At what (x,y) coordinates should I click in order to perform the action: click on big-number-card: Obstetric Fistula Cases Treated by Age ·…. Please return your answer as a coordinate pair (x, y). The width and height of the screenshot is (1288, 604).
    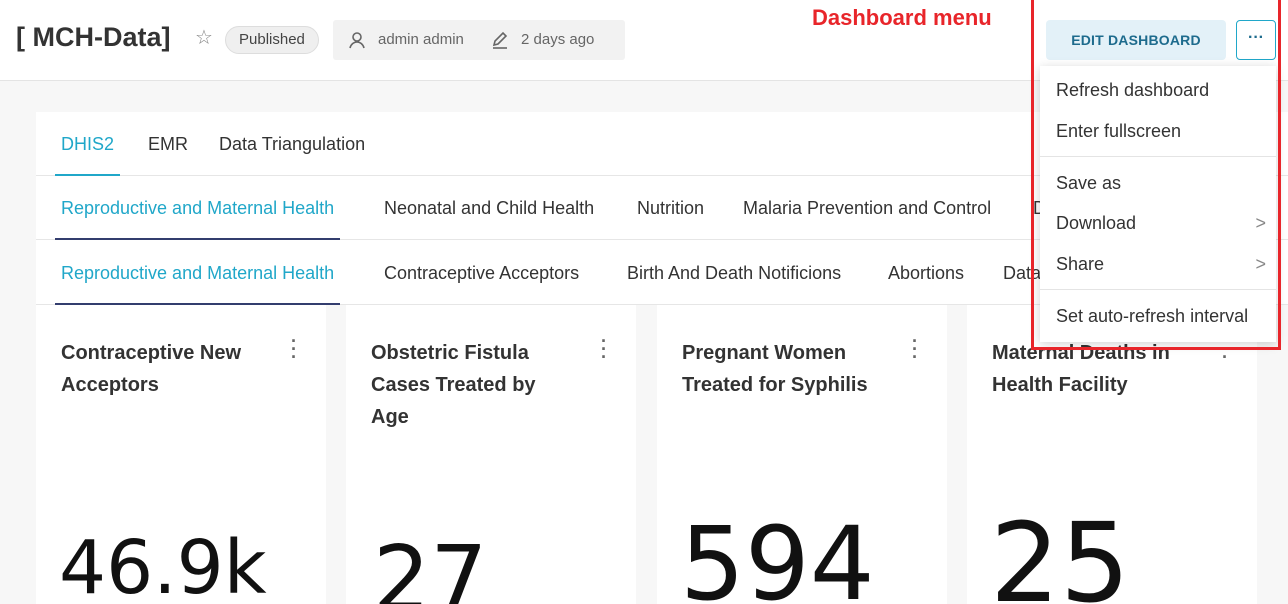
    Looking at the image, I should click on (491, 454).